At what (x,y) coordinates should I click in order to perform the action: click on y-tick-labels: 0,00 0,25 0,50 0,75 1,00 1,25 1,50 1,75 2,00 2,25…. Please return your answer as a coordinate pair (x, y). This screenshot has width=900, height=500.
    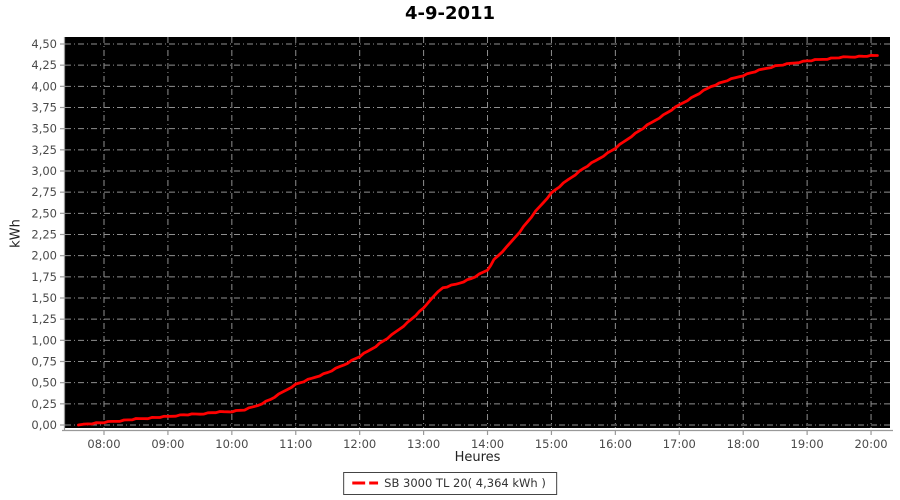
    Looking at the image, I should click on (44, 234).